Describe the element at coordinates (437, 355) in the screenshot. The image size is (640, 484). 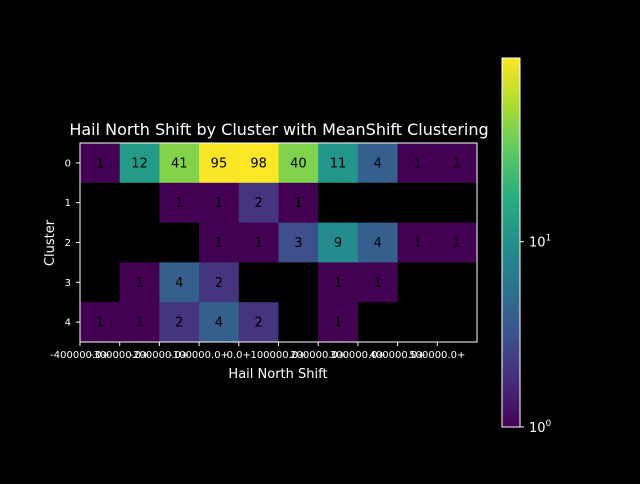
I see `x-tick-label: 500000.0+` at that location.